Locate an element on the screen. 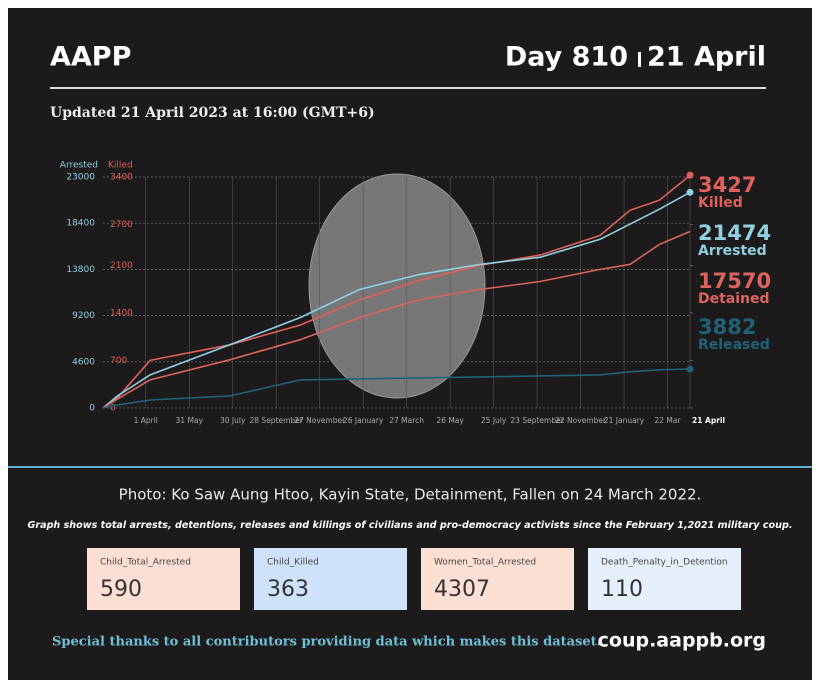 The image size is (820, 687). series-line is located at coordinates (396, 388).